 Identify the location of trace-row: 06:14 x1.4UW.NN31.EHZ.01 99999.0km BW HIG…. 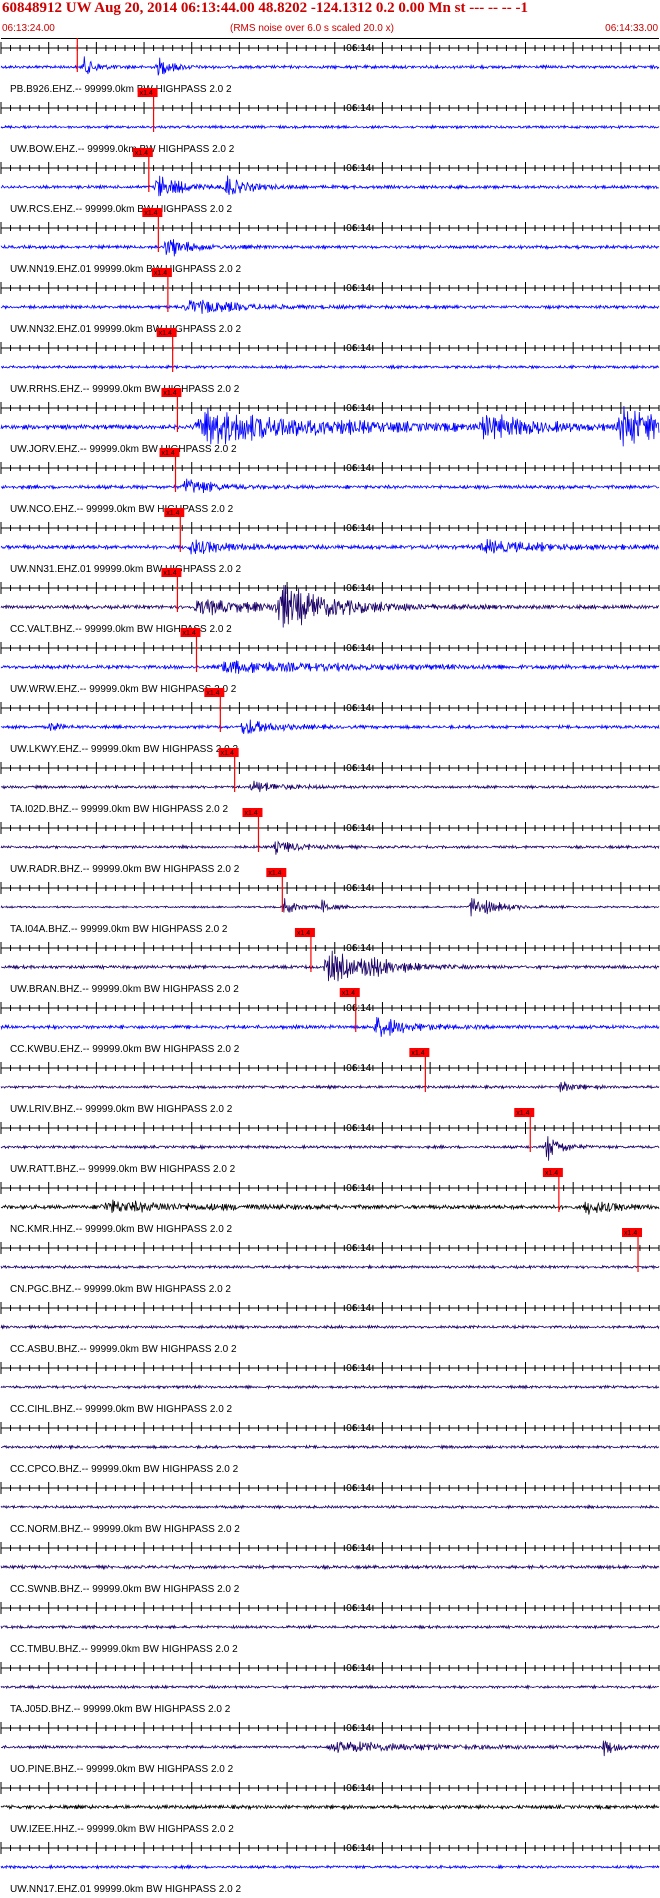
(330, 541).